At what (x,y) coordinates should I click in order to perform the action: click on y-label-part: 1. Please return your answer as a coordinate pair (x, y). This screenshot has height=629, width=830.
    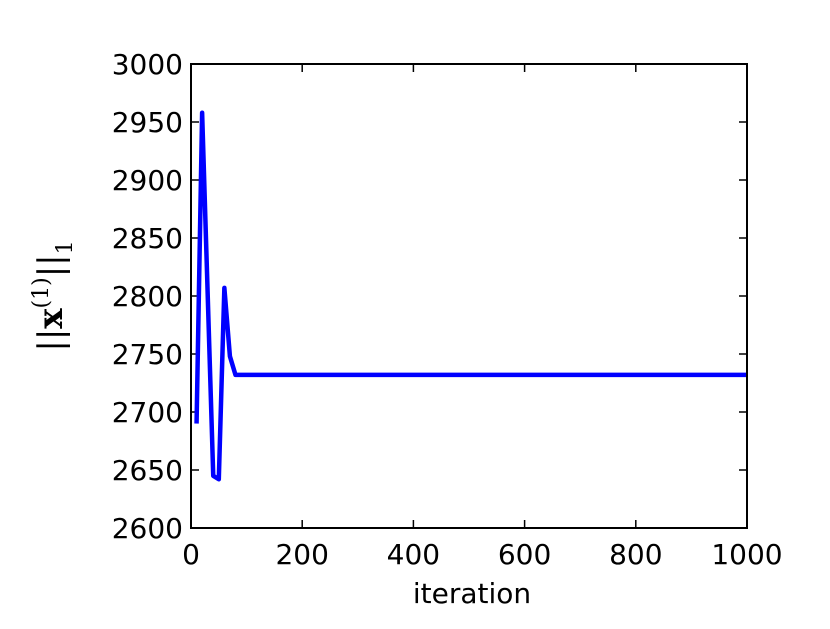
    Looking at the image, I should click on (65, 247).